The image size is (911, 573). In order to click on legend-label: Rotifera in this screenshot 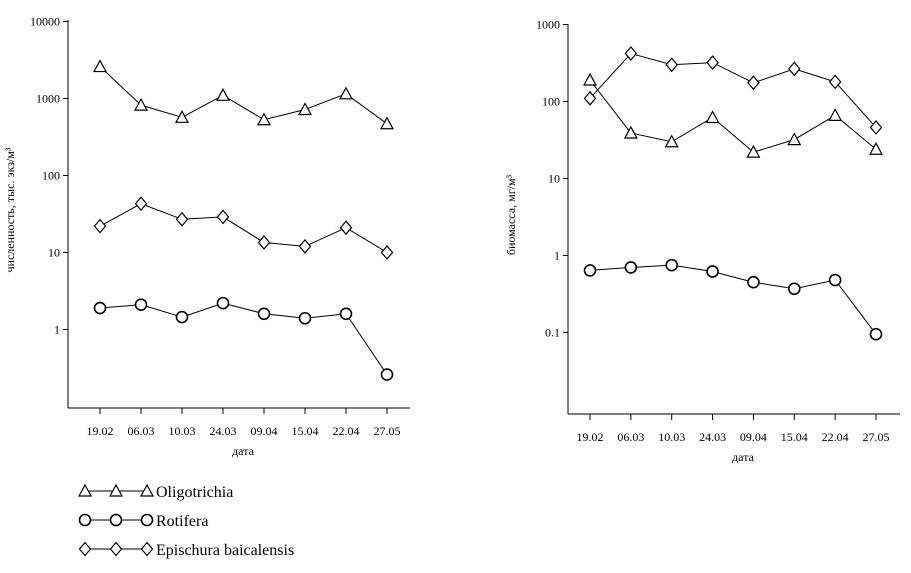, I will do `click(182, 521)`.